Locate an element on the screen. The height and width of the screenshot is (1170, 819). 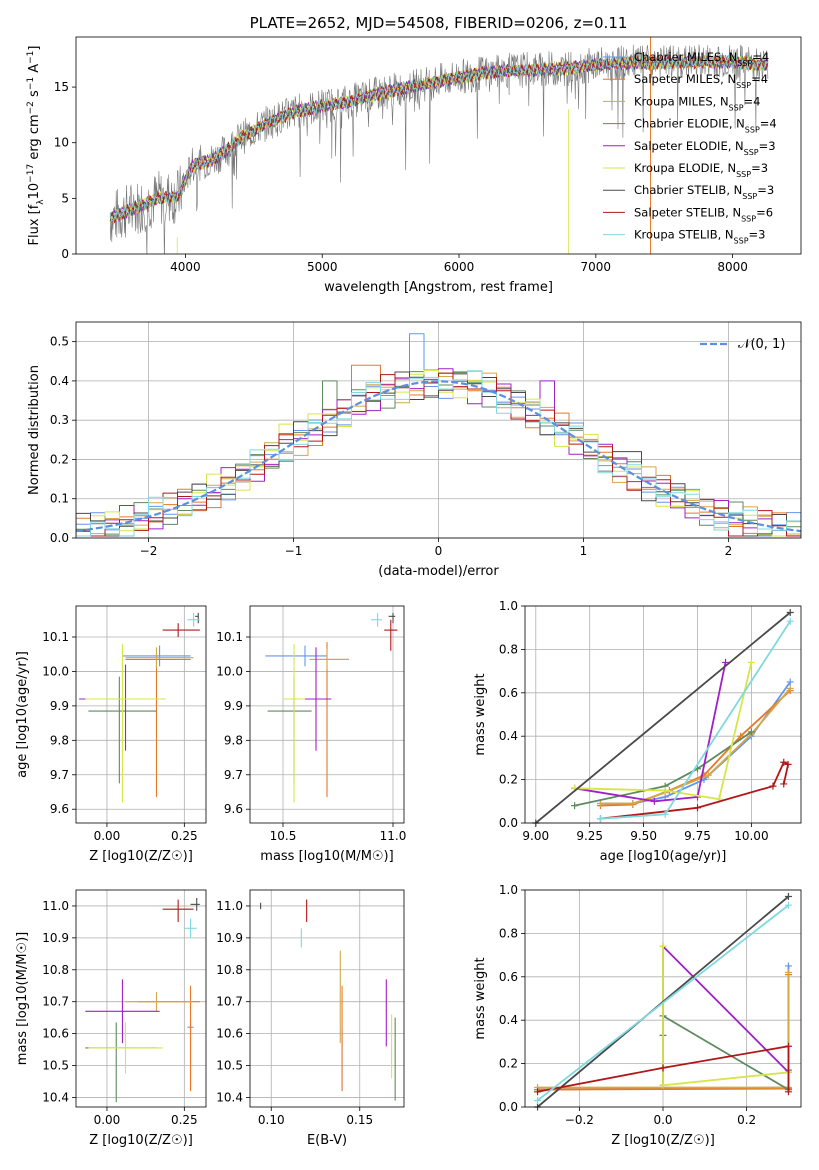
mass_vs_EBV-frame is located at coordinates (327, 998).